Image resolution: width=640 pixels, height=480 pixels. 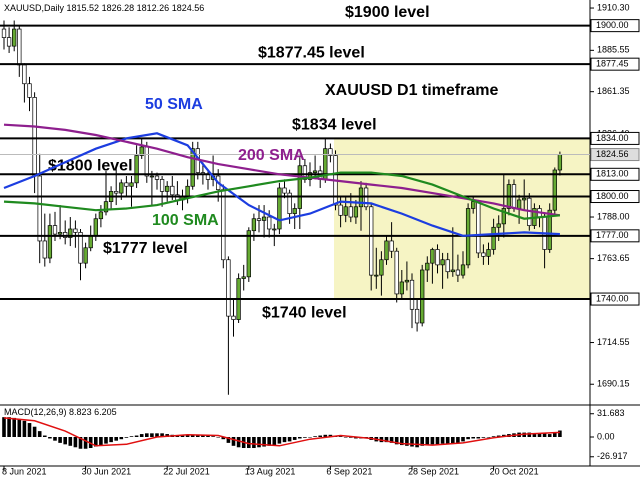 What do you see at coordinates (188, 8) in the screenshot?
I see `close: 1824.56` at bounding box center [188, 8].